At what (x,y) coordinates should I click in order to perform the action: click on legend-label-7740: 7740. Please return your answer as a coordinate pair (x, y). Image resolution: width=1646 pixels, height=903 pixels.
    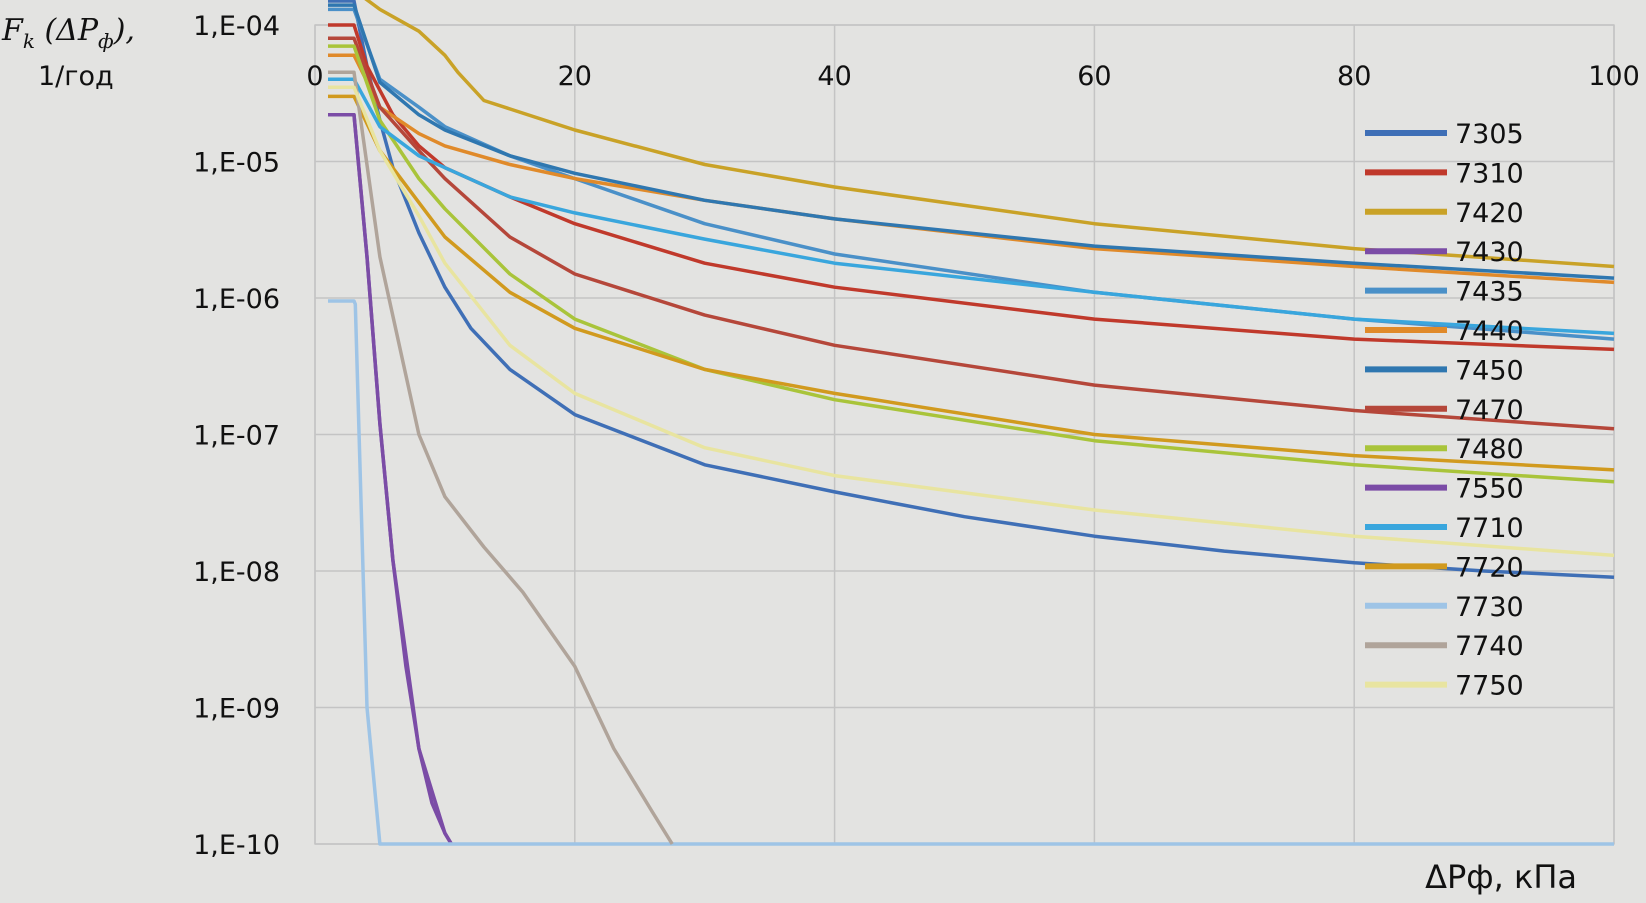
    Looking at the image, I should click on (1489, 646).